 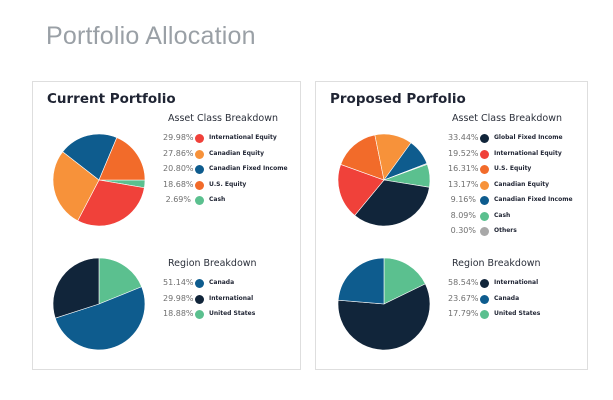 What do you see at coordinates (178, 184) in the screenshot?
I see `legend-percent: 18.68%` at bounding box center [178, 184].